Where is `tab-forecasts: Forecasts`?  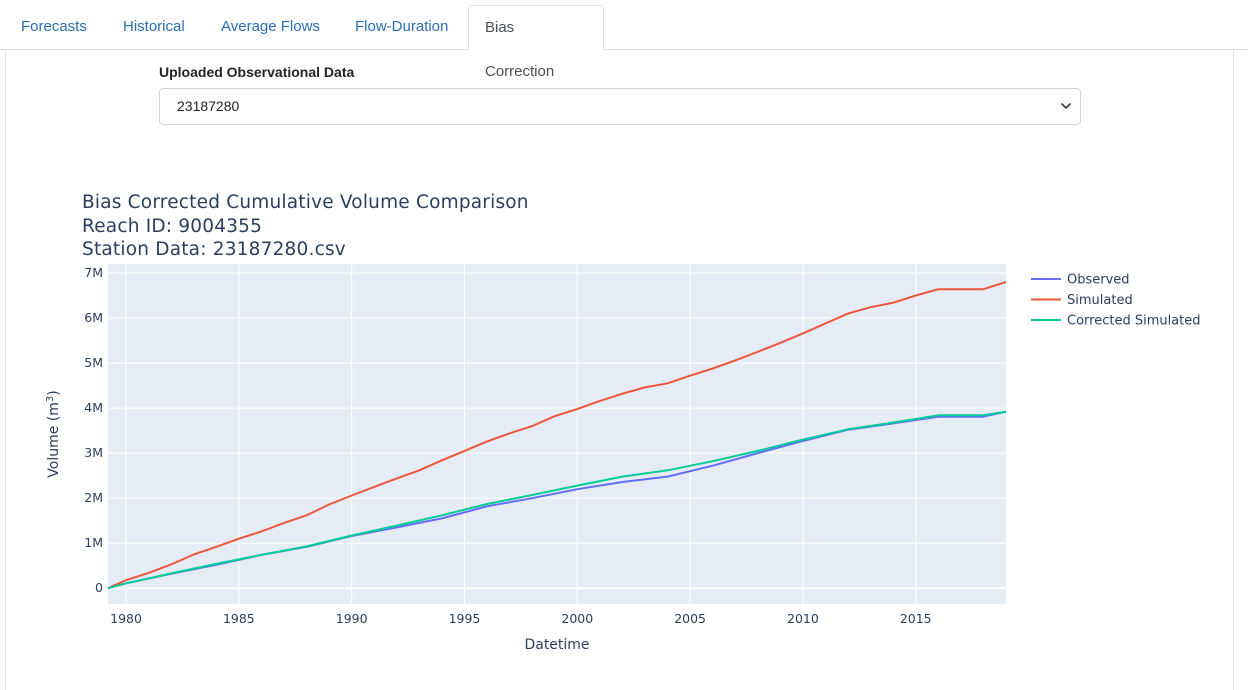
tab-forecasts: Forecasts is located at coordinates (54, 26).